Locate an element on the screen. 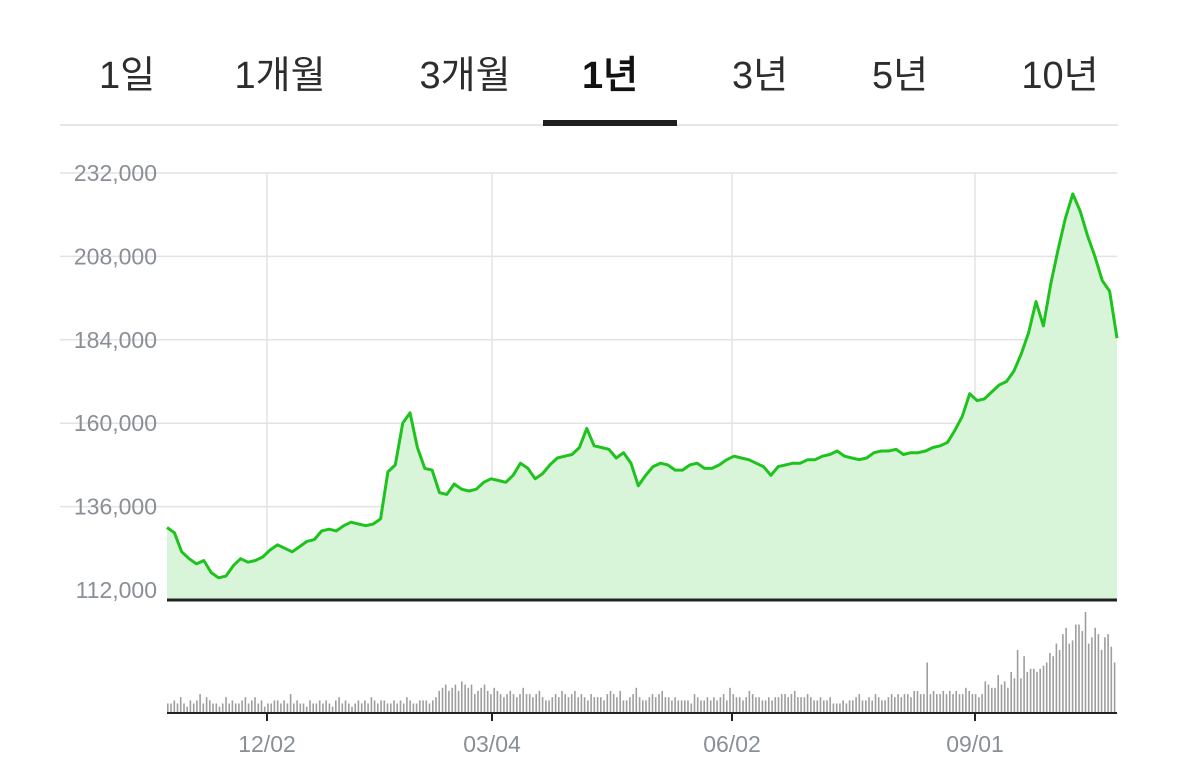 This screenshot has width=1179, height=773. tab-10-years: 10년 is located at coordinates (1060, 76).